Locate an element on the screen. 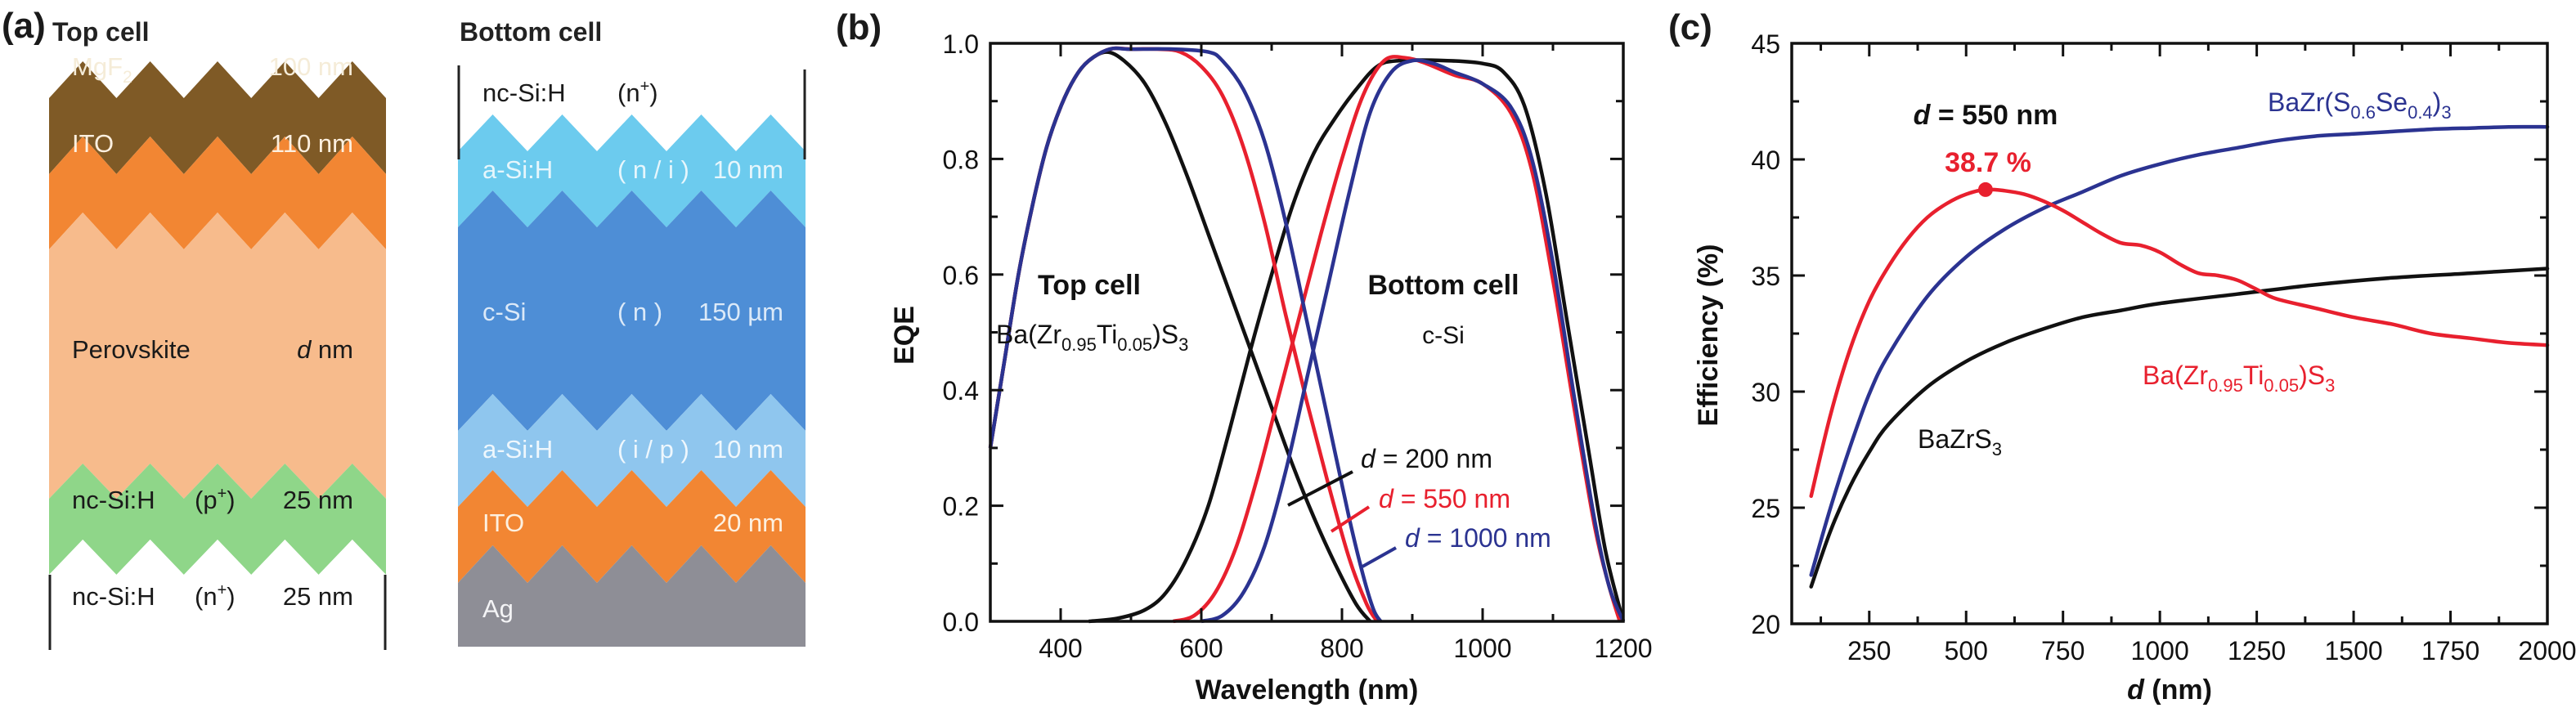 The image size is (2576, 708). eqe-x-axis-label: Wavelength (nm) is located at coordinates (1308, 690).